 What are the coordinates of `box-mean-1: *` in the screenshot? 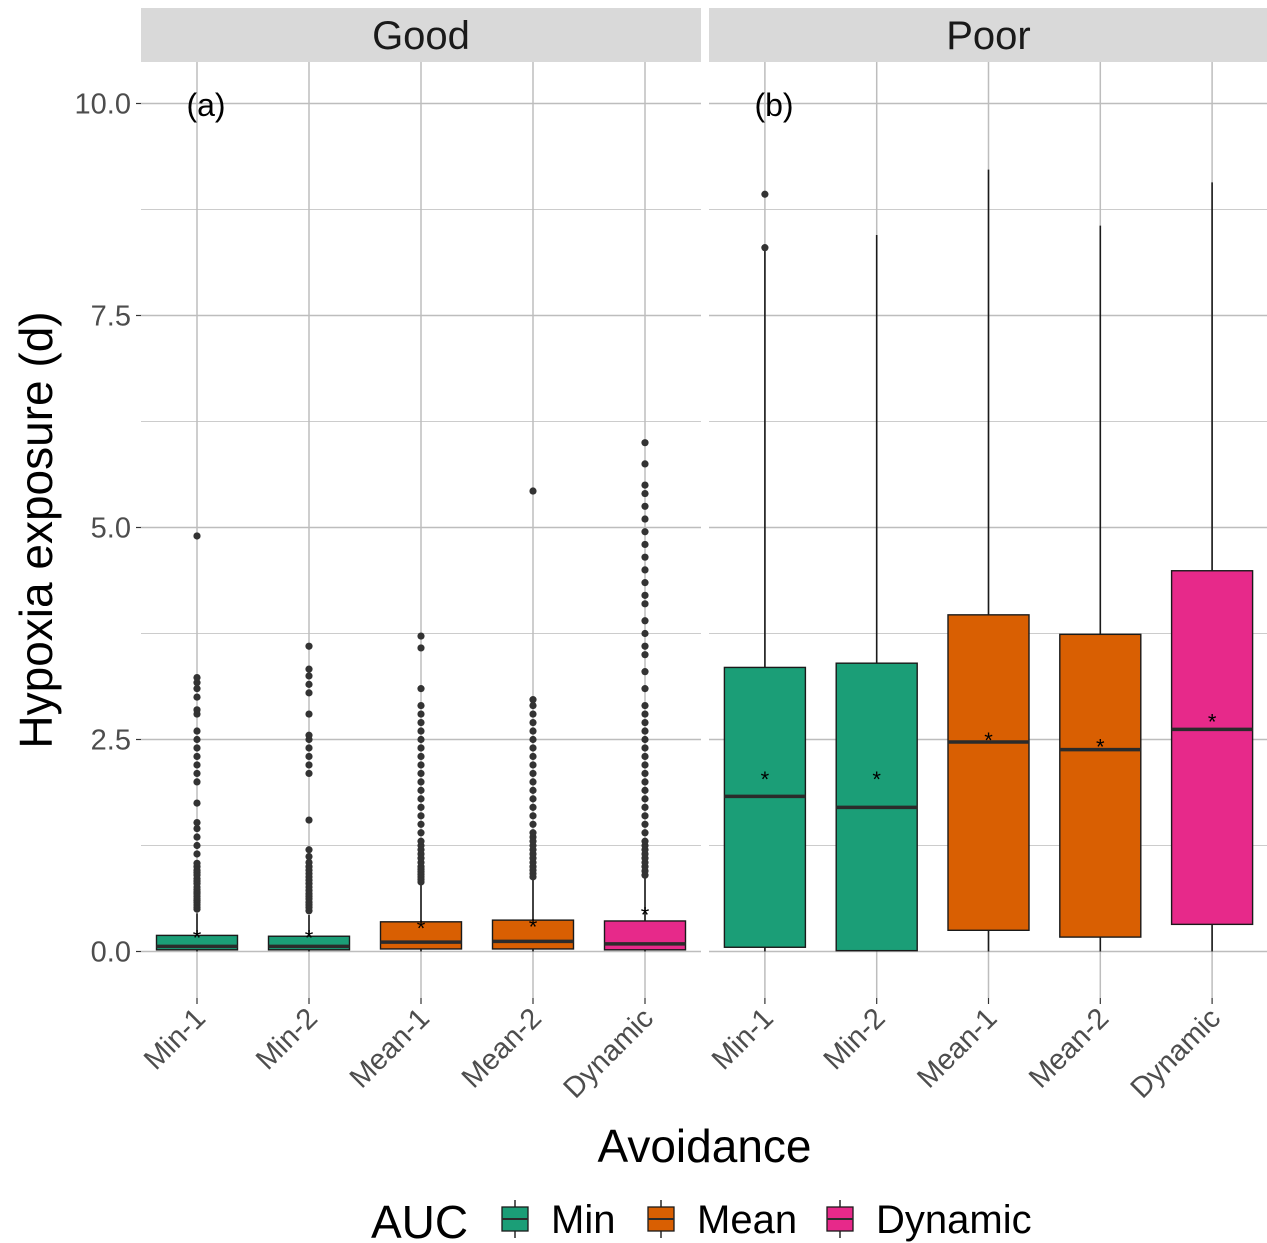 It's located at (988, 560).